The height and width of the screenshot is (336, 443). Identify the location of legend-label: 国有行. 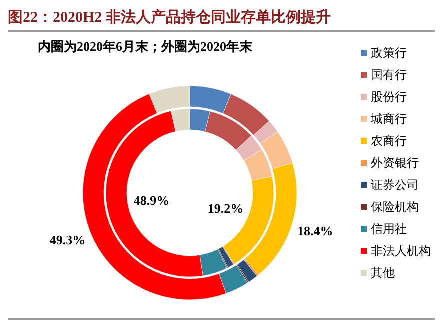
(389, 75).